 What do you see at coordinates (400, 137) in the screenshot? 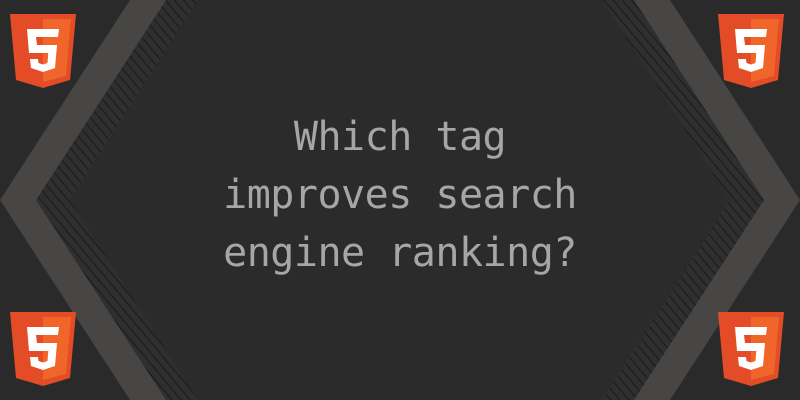
I see `question-line-1: Which tag` at bounding box center [400, 137].